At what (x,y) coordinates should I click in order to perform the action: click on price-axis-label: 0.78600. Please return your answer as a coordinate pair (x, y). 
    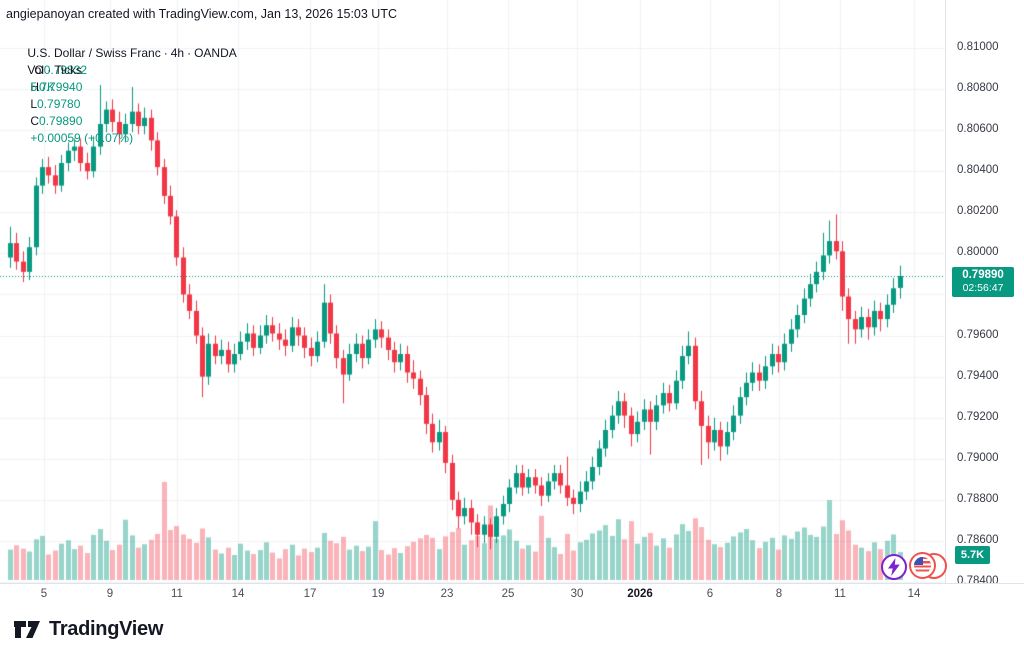
    Looking at the image, I should click on (978, 539).